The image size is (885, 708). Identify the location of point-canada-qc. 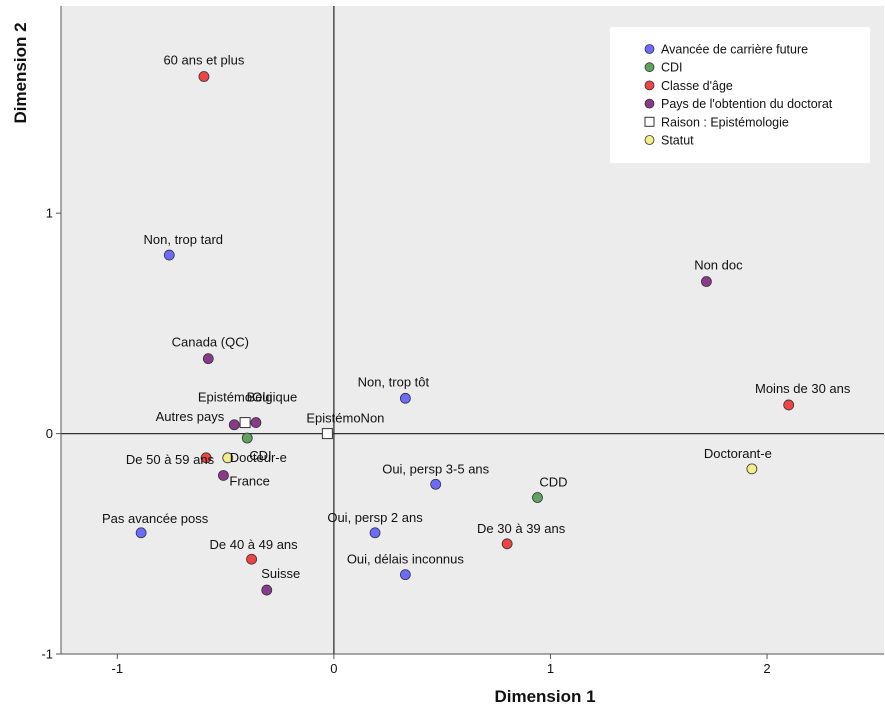
(208, 359).